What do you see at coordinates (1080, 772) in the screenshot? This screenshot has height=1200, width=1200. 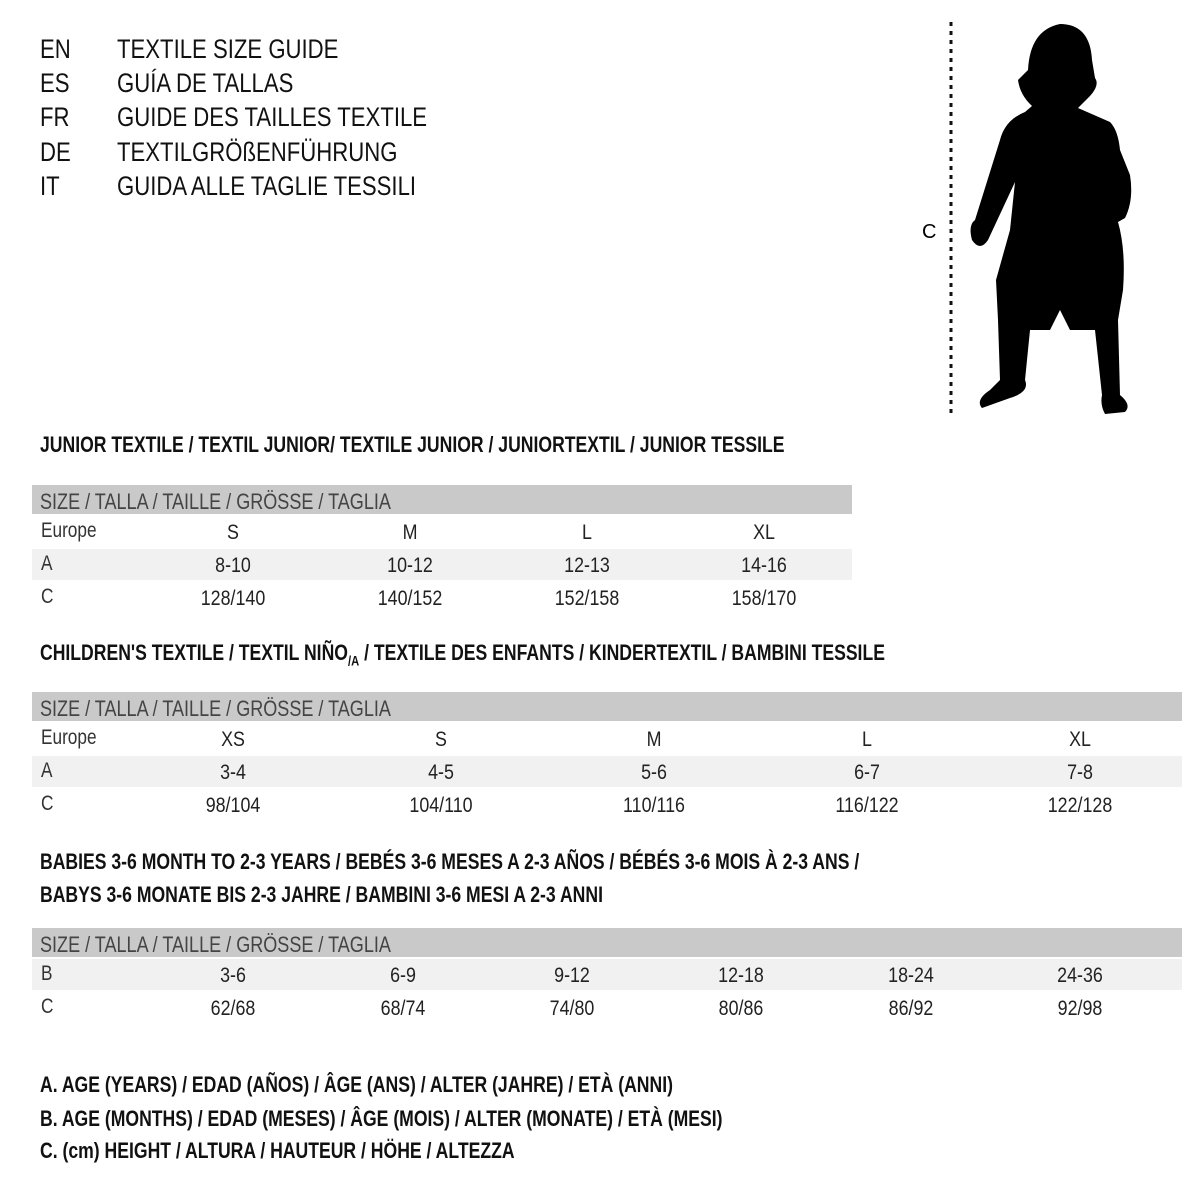 I see `table-cell: 7-8` at bounding box center [1080, 772].